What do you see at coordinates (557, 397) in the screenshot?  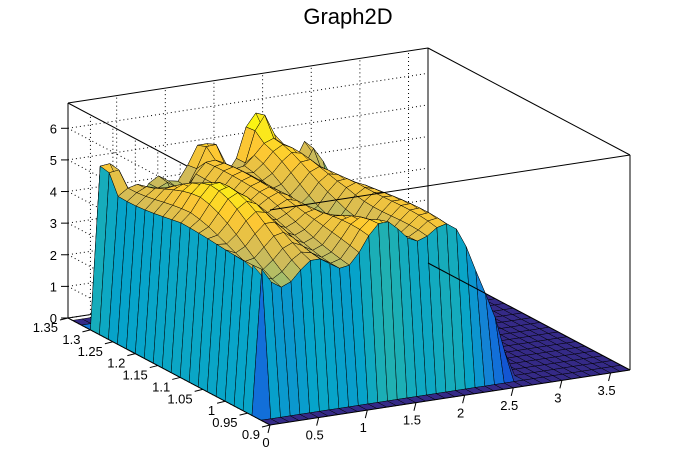 I see `x-tick-label-6: 3` at bounding box center [557, 397].